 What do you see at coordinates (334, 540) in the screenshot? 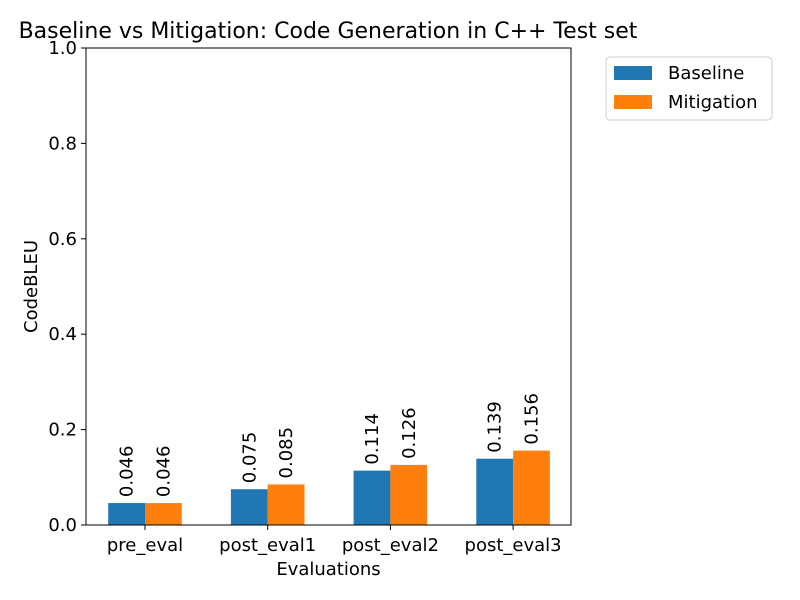
I see `x-axis-ticks: pre_eval post_eval1 post_eval2 post_eval3` at bounding box center [334, 540].